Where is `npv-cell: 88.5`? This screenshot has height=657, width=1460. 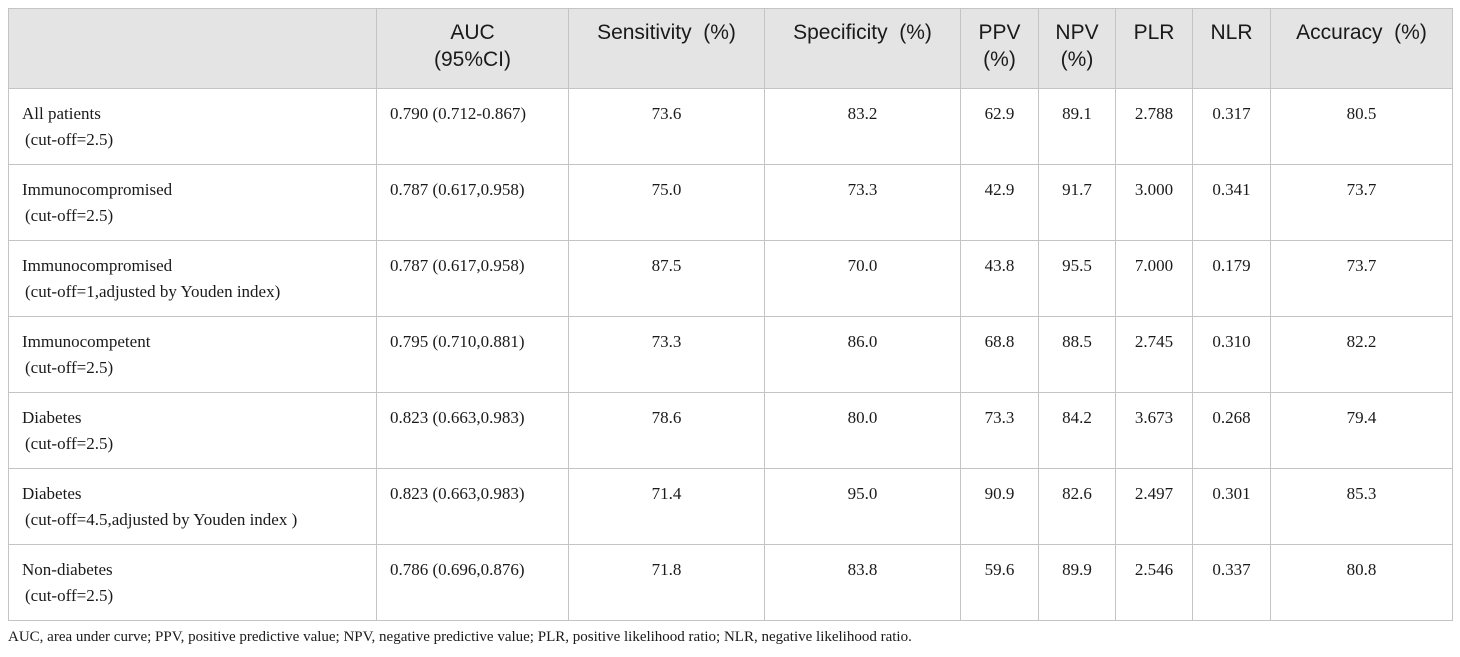
npv-cell: 88.5 is located at coordinates (1077, 354).